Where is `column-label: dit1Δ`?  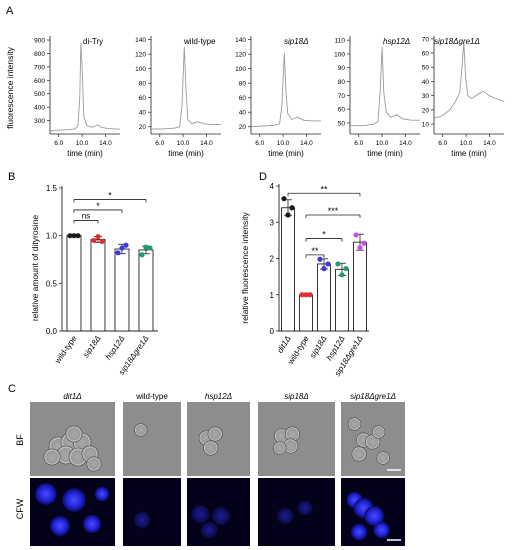 column-label: dit1Δ is located at coordinates (72, 396).